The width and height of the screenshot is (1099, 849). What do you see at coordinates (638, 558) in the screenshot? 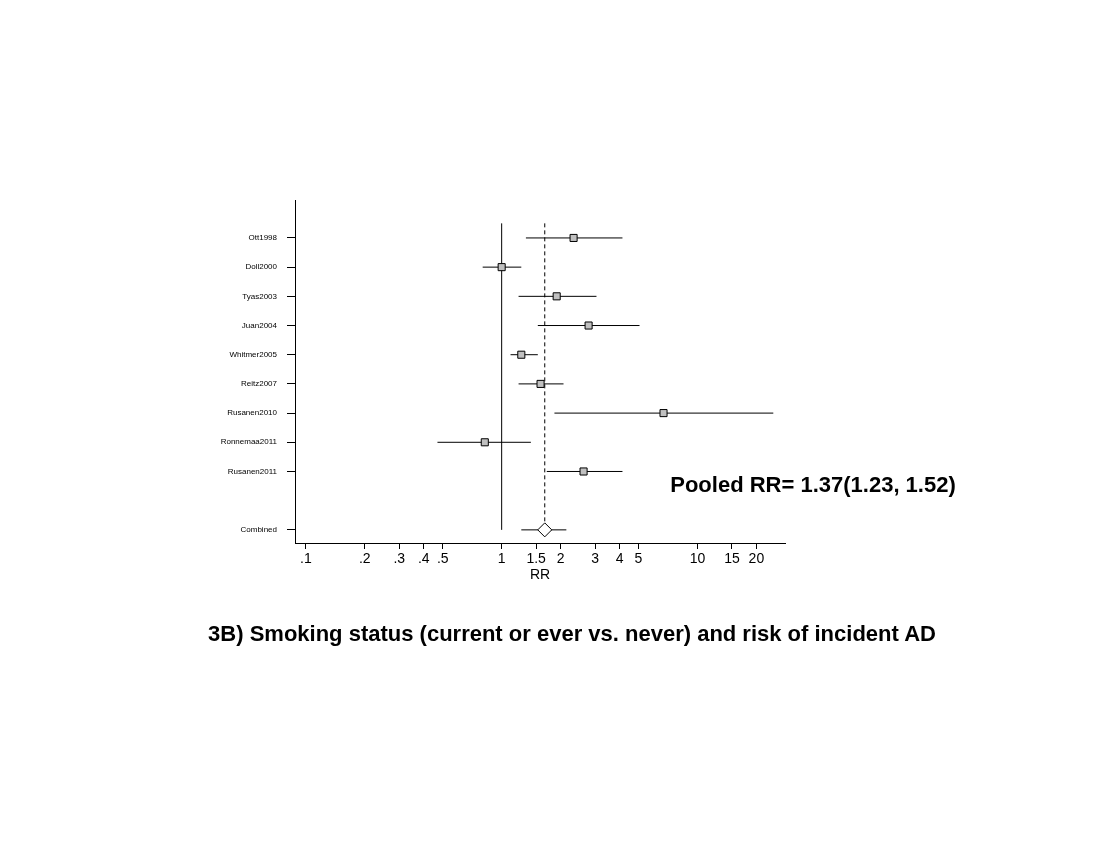
I see `x-tick-label: 5` at bounding box center [638, 558].